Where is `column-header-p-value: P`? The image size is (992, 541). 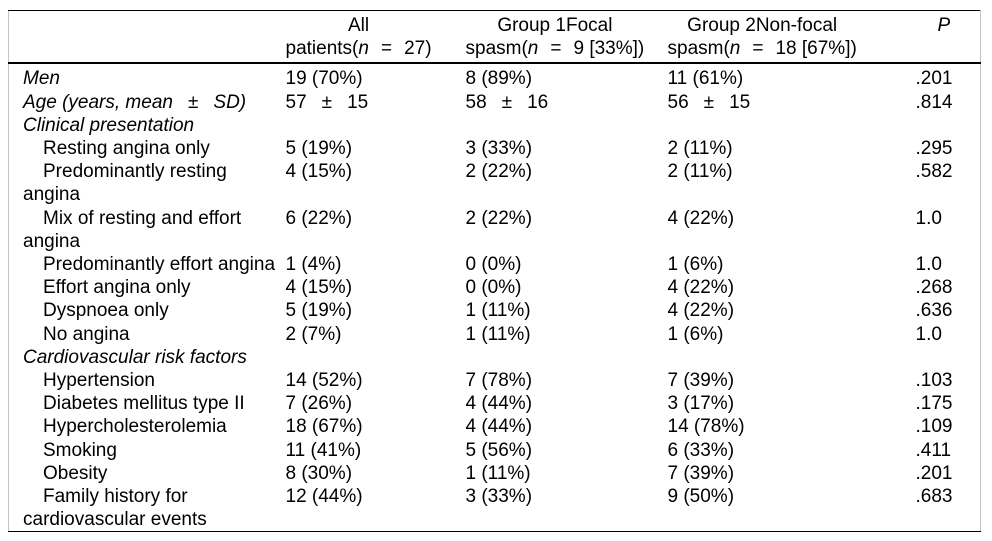 column-header-p-value: P is located at coordinates (943, 37).